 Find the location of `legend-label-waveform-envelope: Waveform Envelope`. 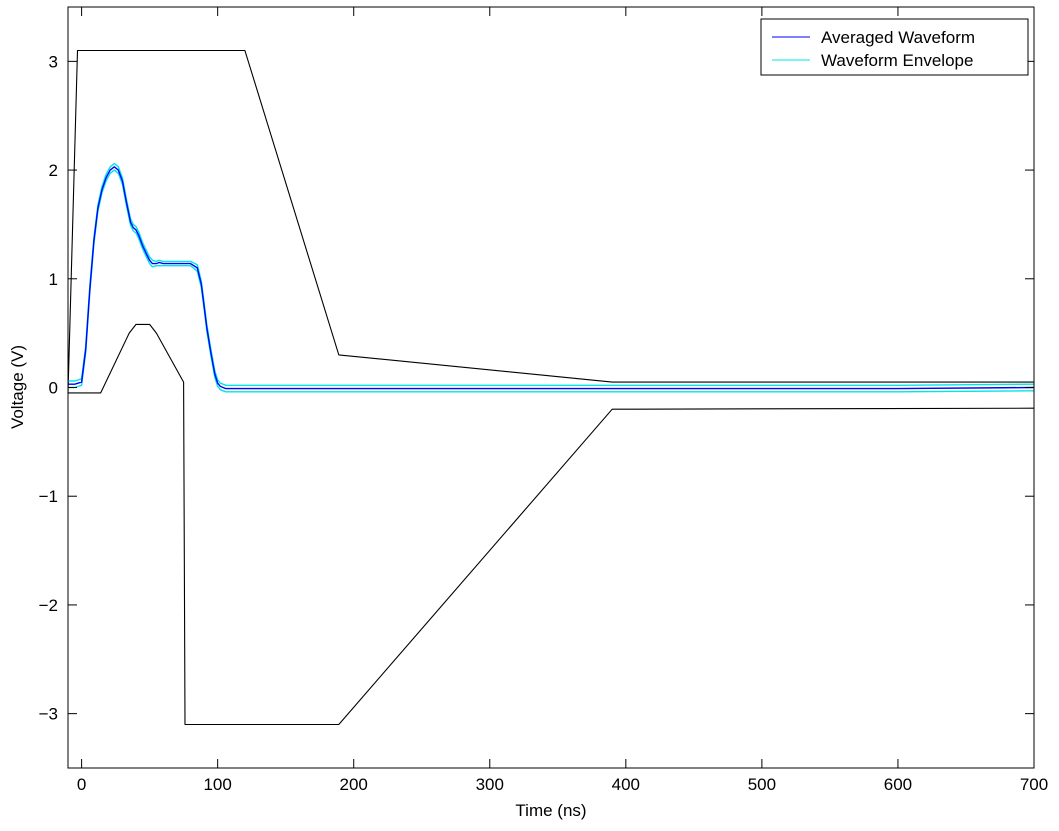

legend-label-waveform-envelope: Waveform Envelope is located at coordinates (897, 60).